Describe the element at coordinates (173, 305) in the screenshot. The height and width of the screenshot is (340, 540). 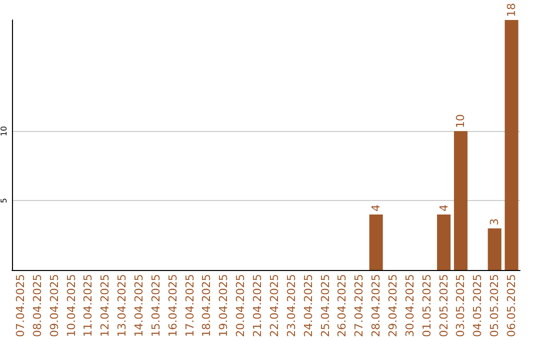
I see `x-tick-label: 16.04.2025` at that location.